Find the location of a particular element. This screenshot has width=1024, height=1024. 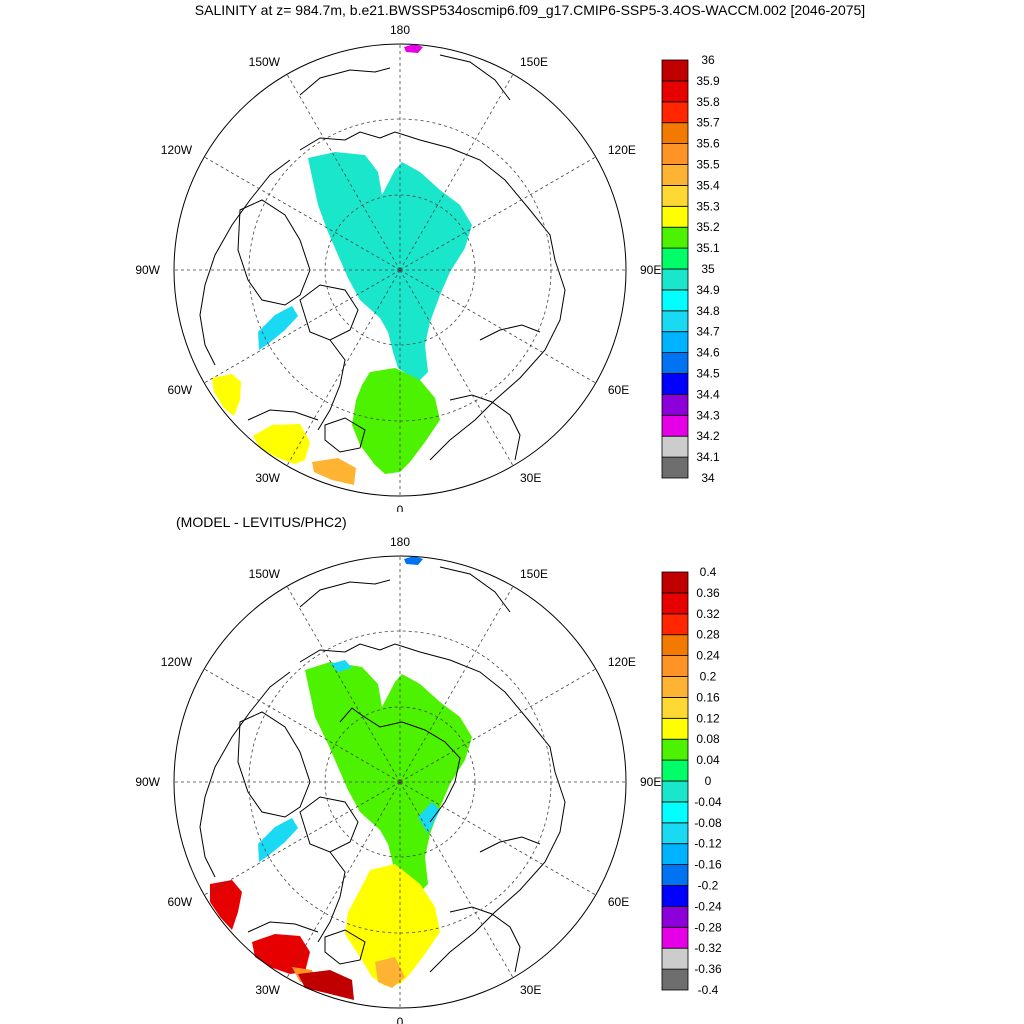

colorbar-label: 35.2 is located at coordinates (708, 227).